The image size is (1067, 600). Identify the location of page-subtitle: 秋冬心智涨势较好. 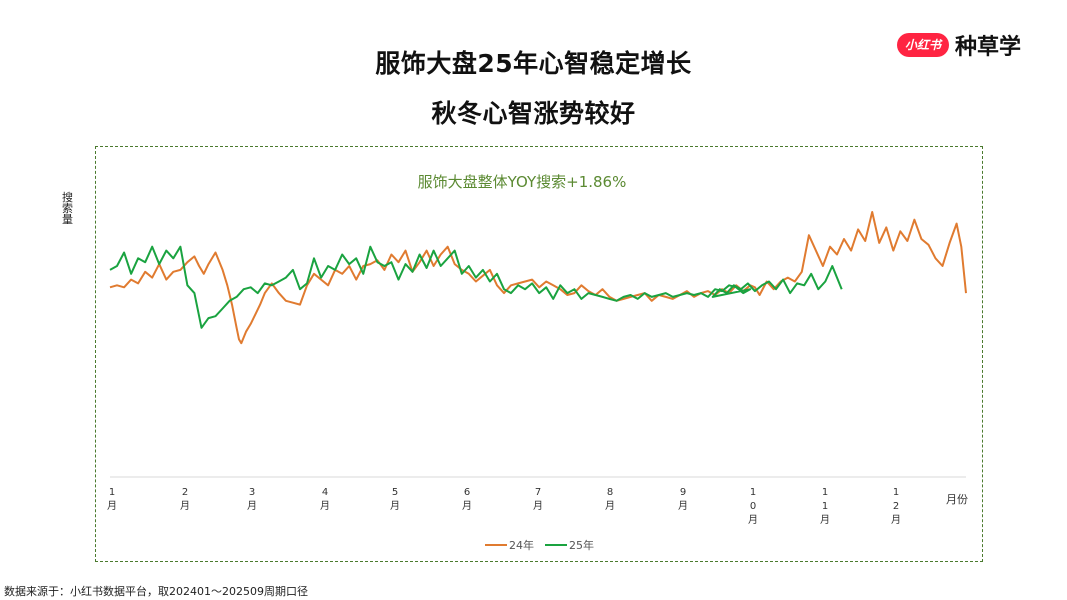
(533, 113).